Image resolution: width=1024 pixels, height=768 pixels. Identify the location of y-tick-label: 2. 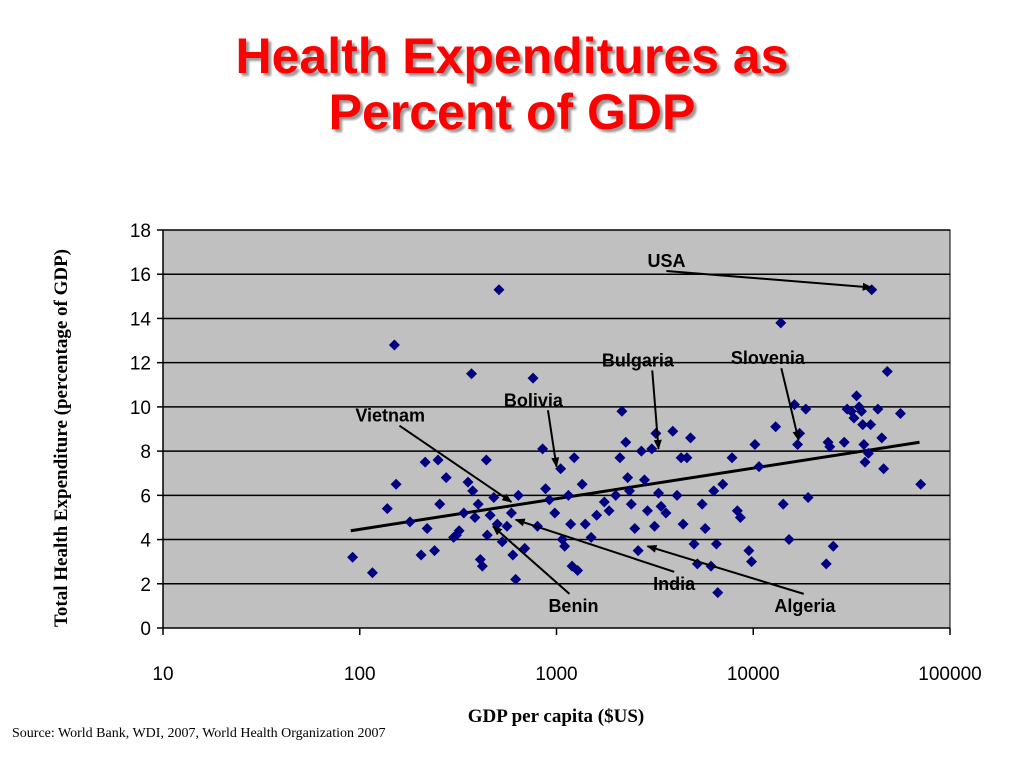
(145, 585).